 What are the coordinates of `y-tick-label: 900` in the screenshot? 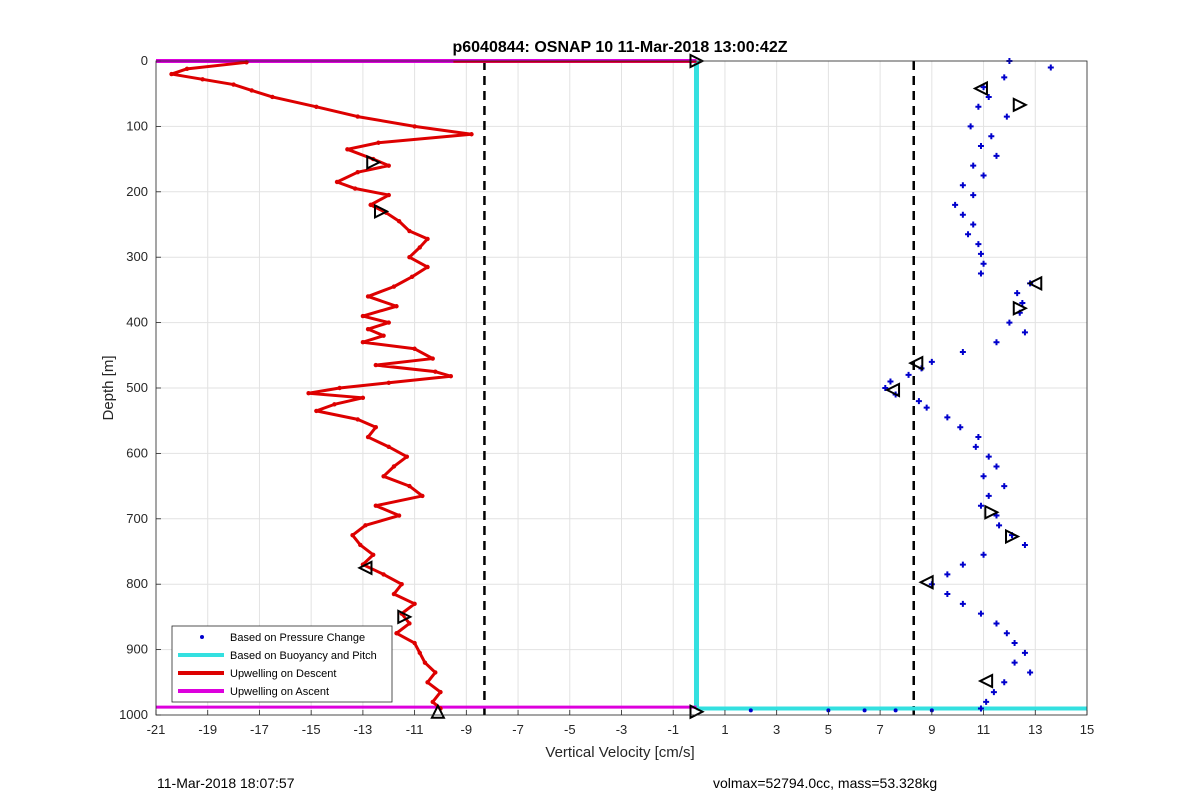 It's located at (137, 649).